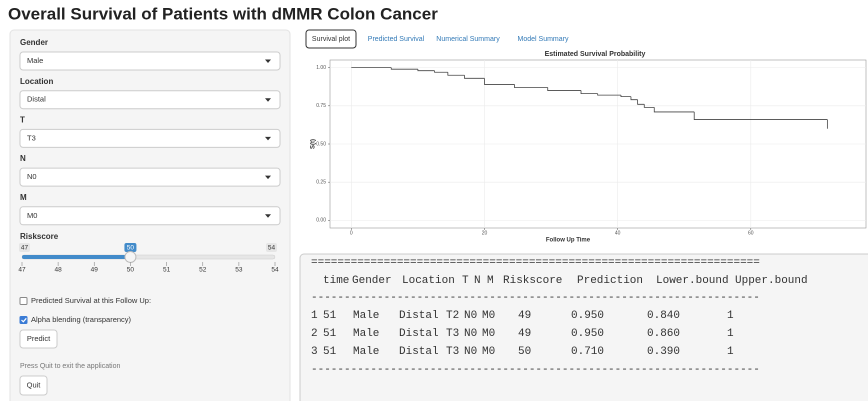 This screenshot has width=868, height=401. I want to click on select-value: N0, so click(32, 176).